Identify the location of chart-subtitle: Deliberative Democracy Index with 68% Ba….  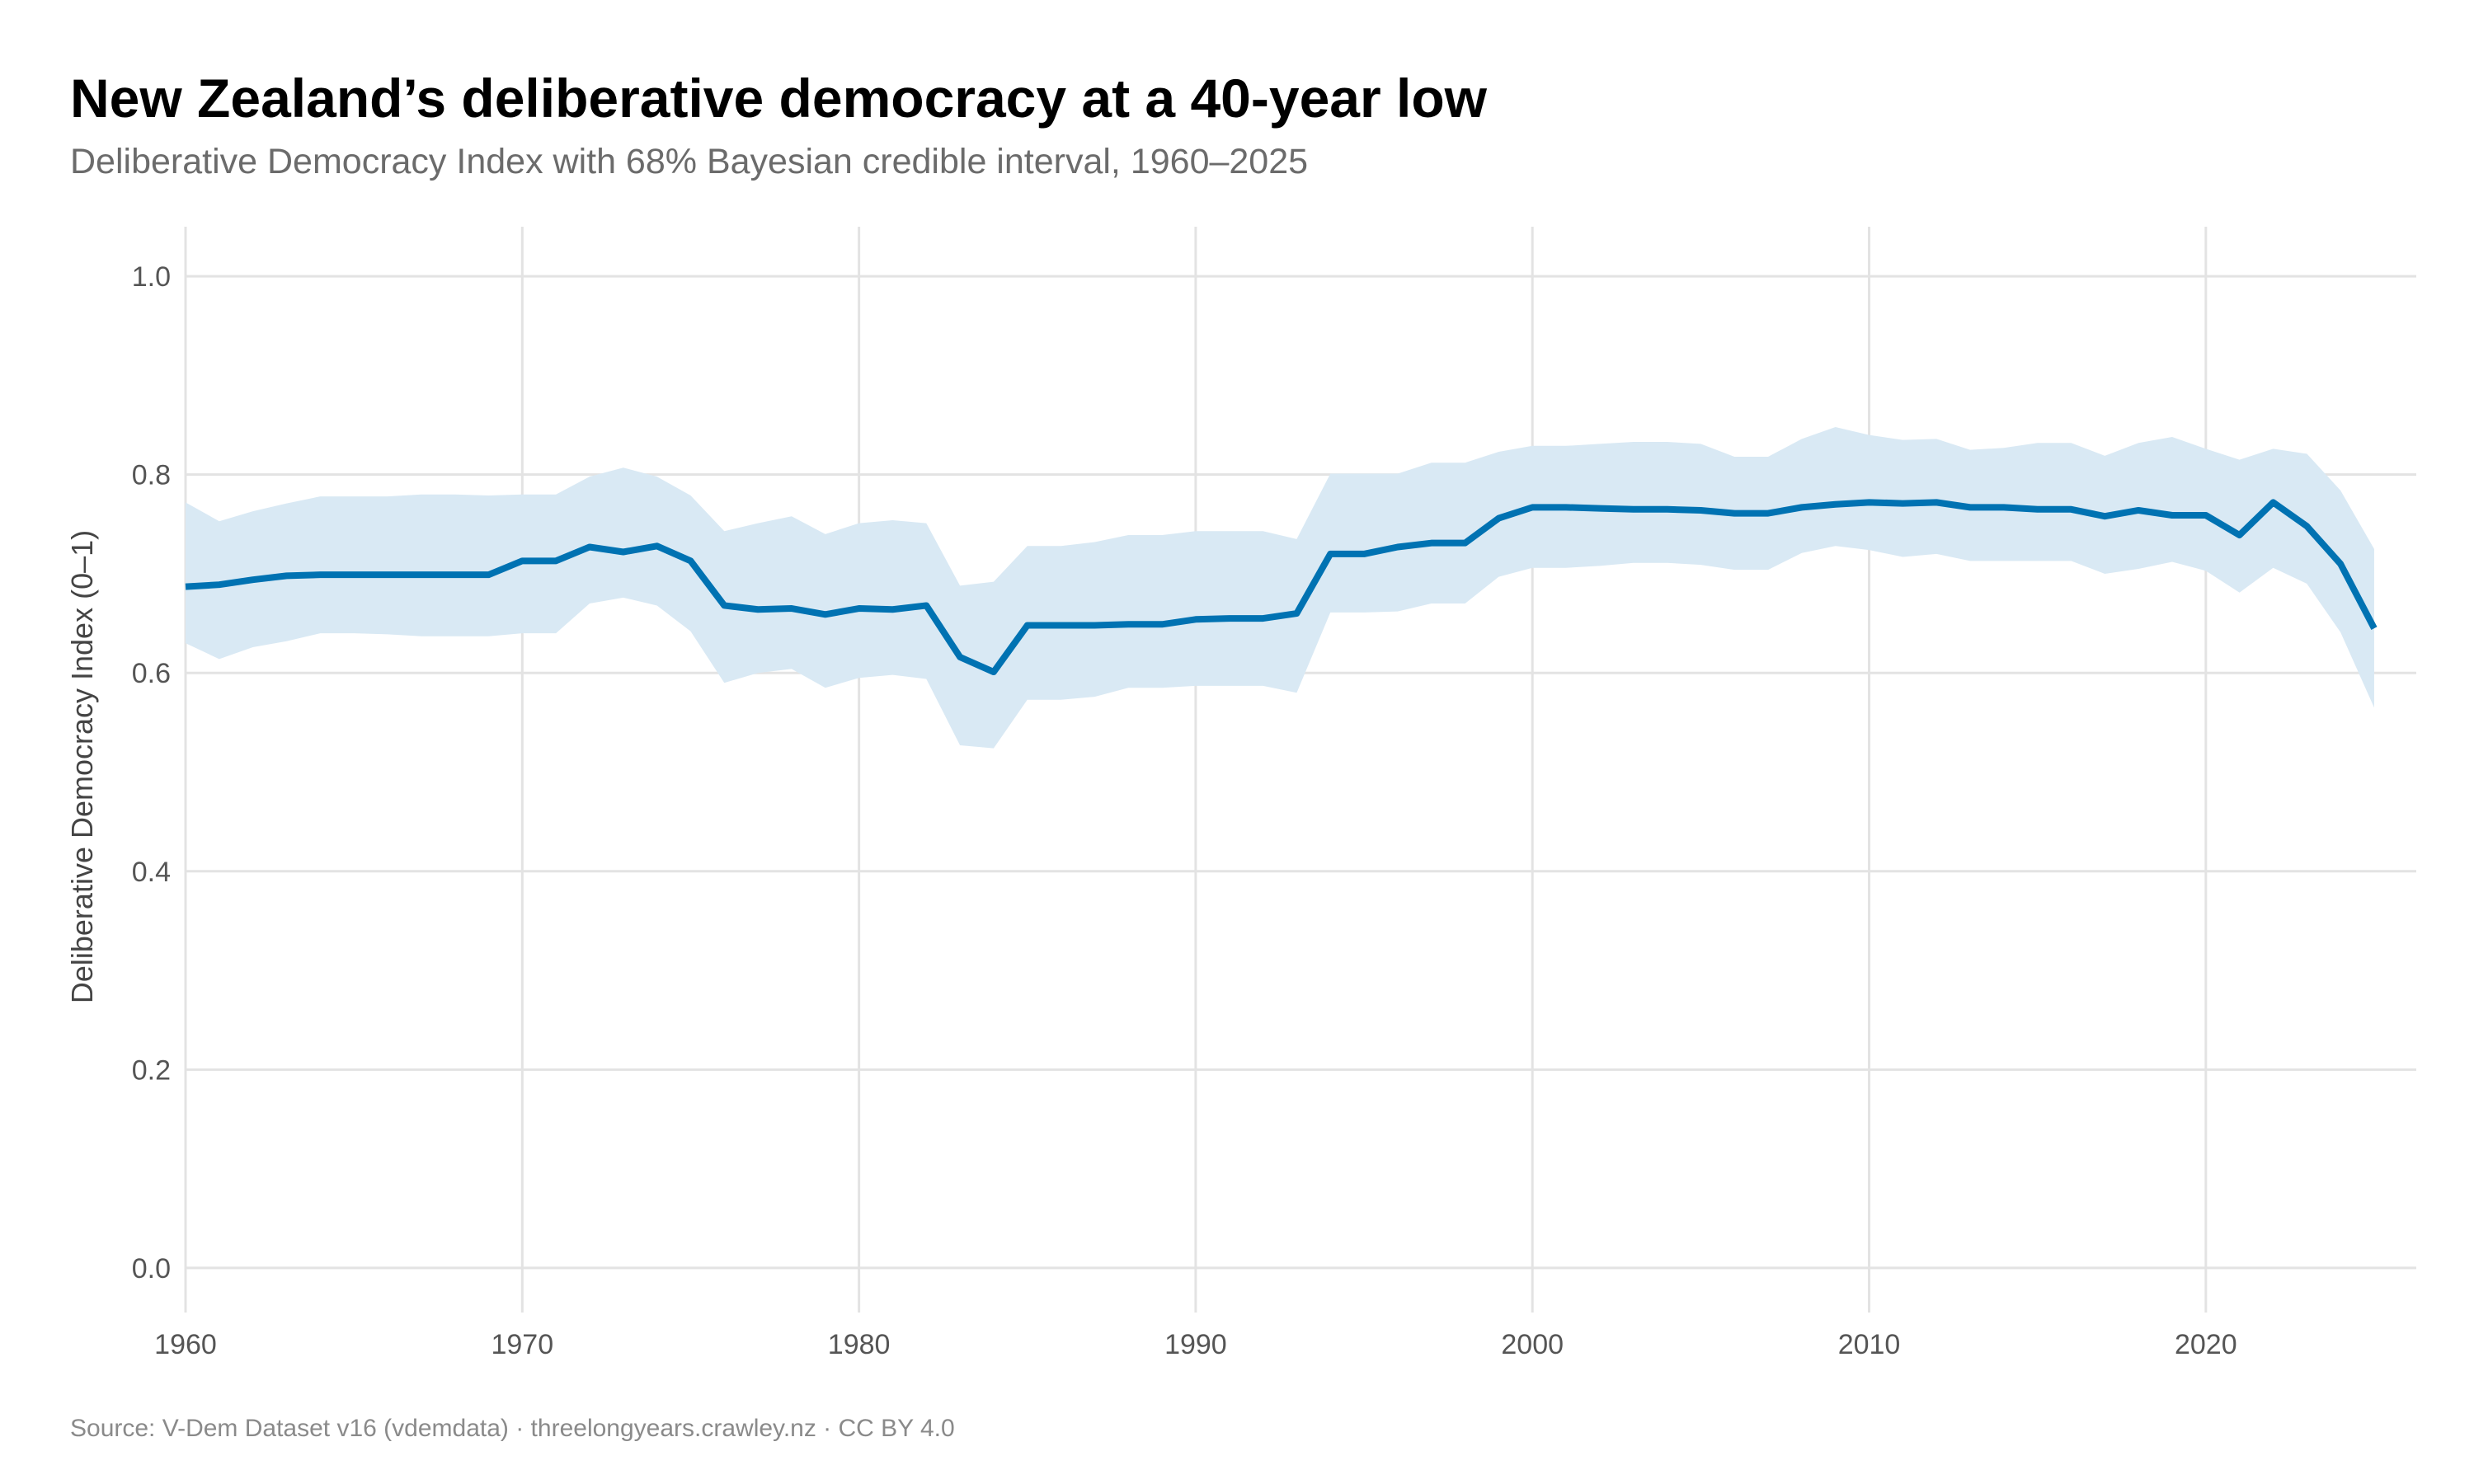
(689, 161).